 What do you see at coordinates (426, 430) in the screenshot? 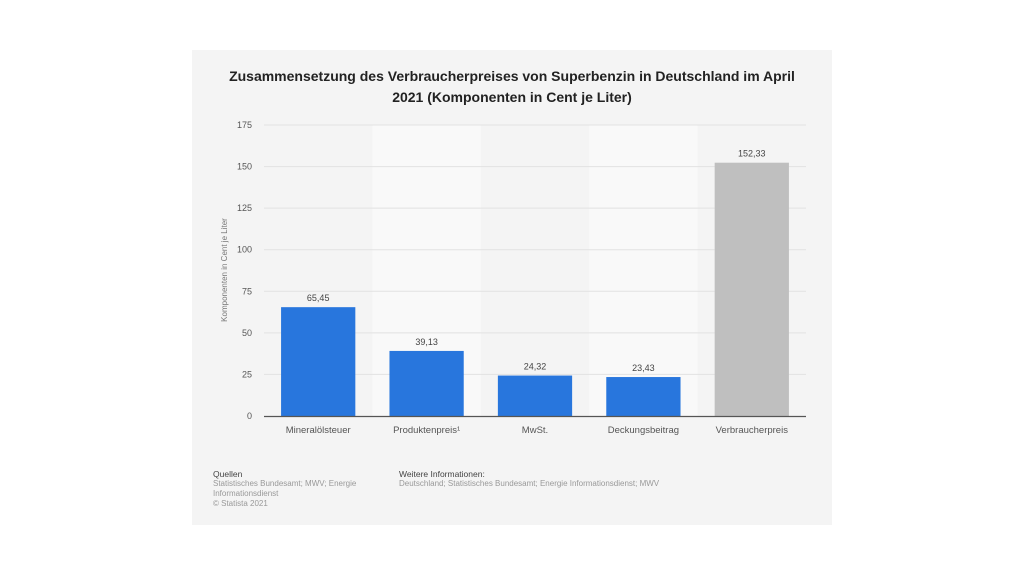
I see `x-category-label: Produktenpreis¹` at bounding box center [426, 430].